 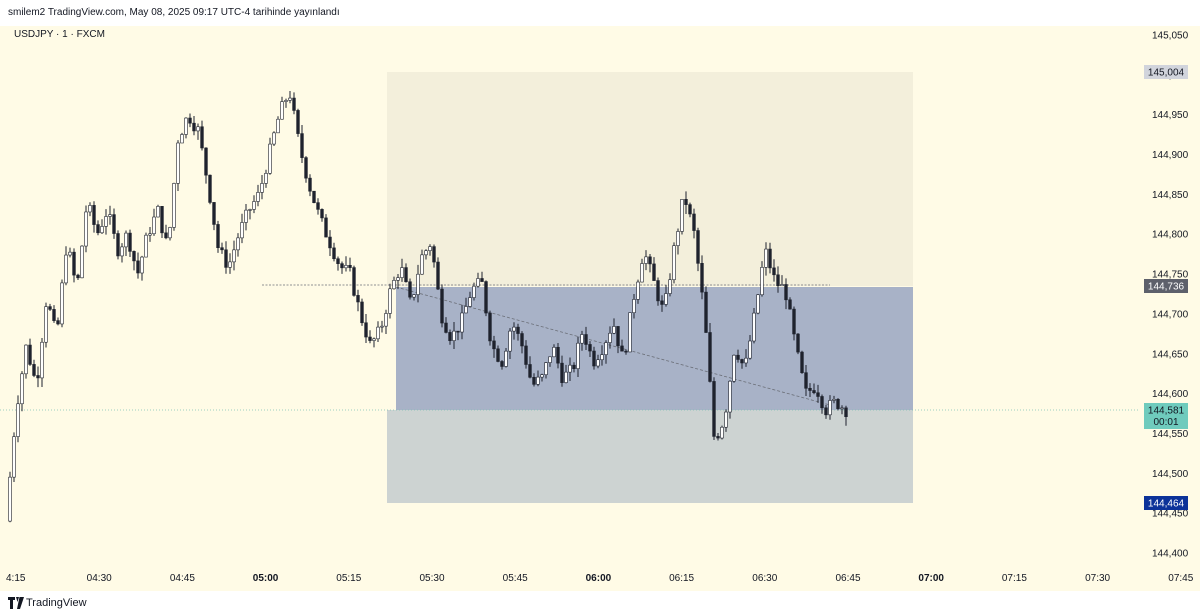 I want to click on stop-zone, so click(x=650, y=456).